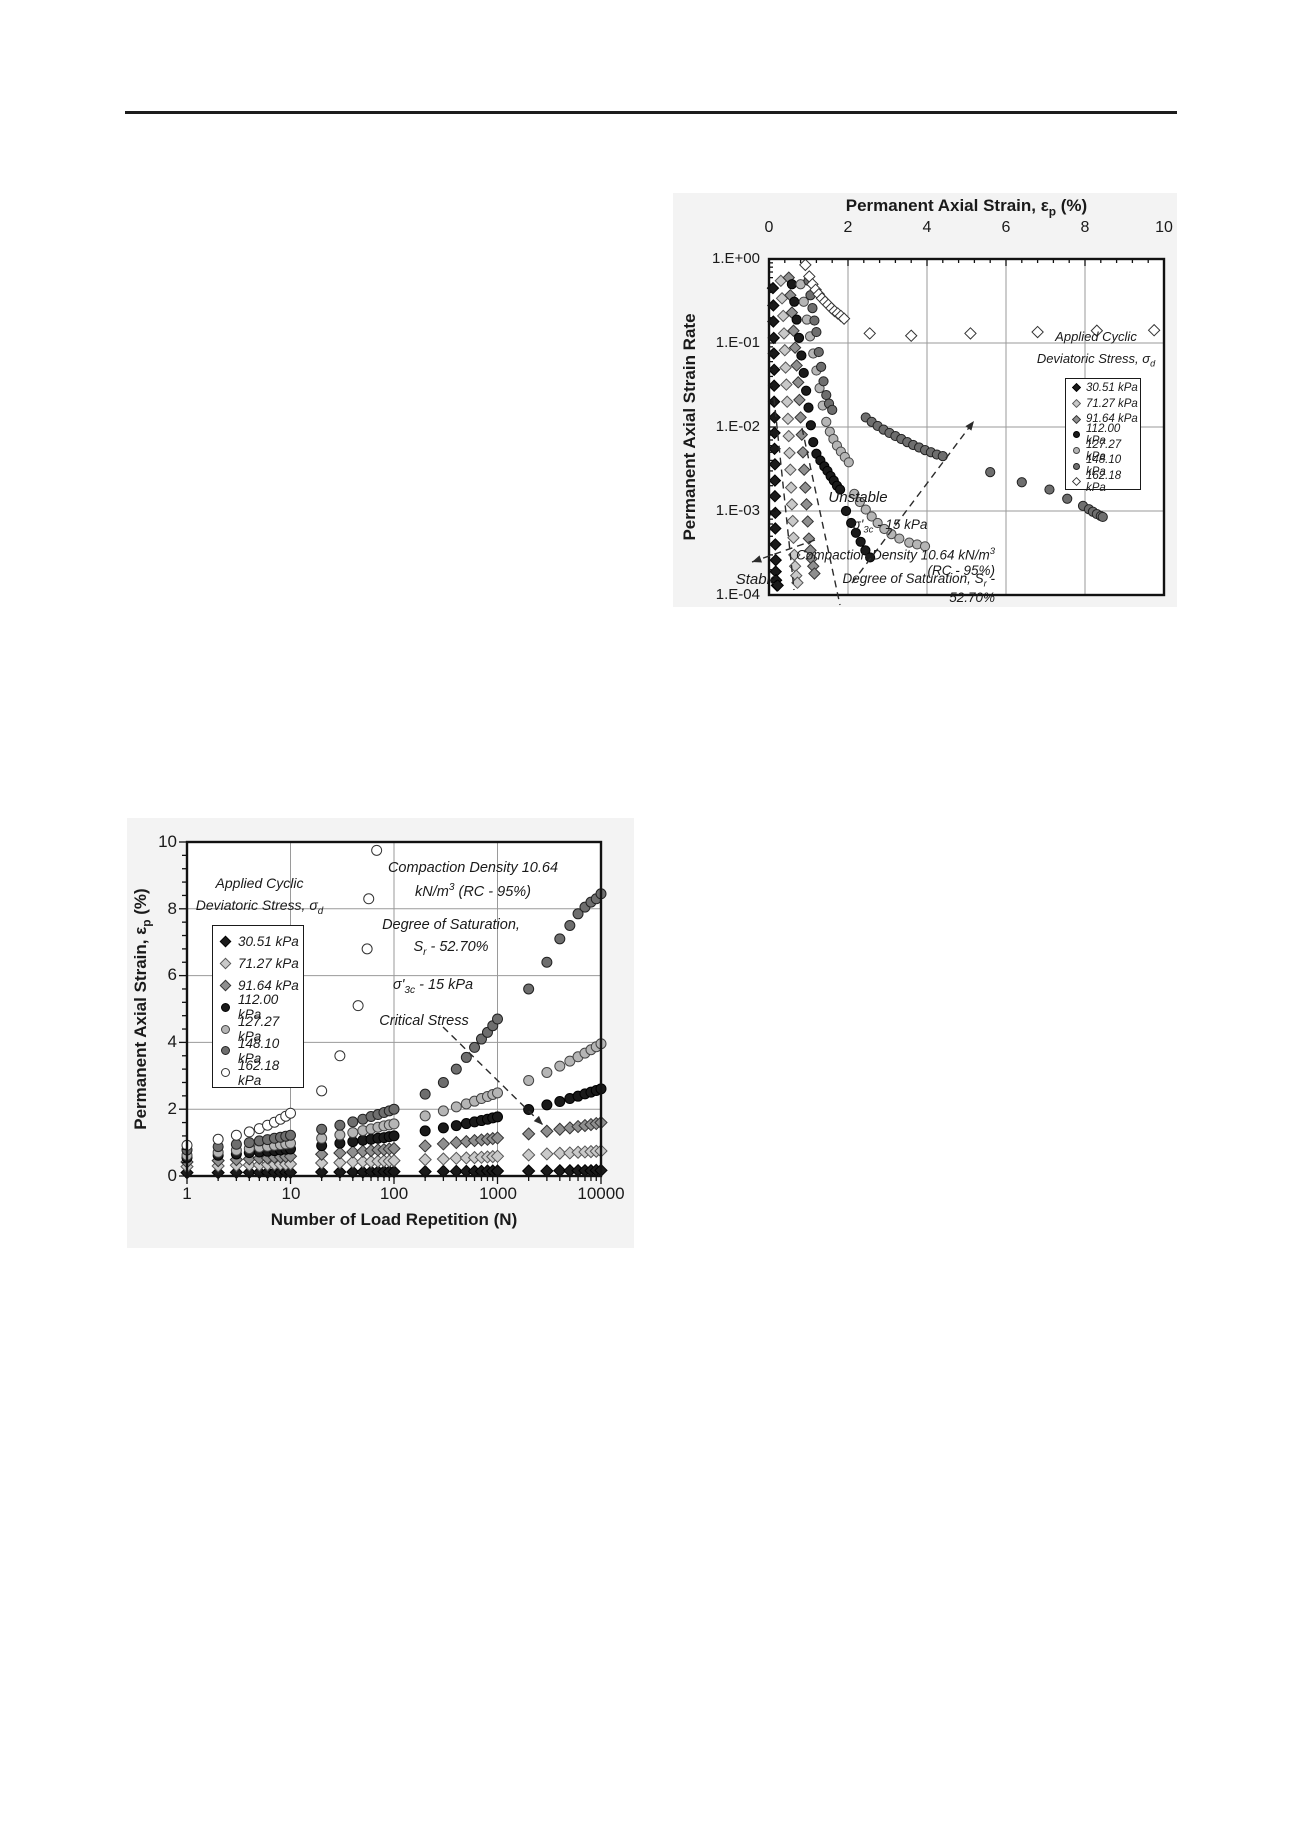  I want to click on top-x-axis-title-sub: p, so click(1052, 211).